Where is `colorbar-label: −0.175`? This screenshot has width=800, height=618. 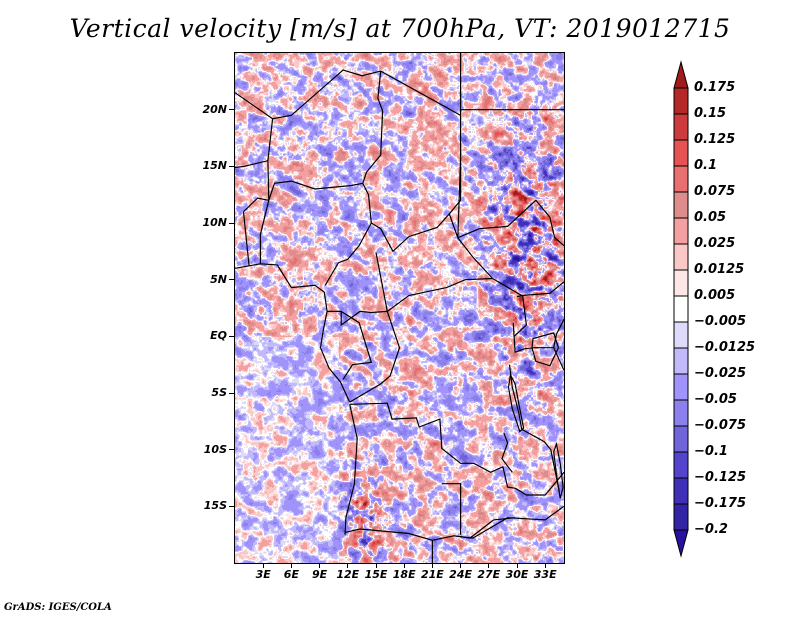
colorbar-label: −0.175 is located at coordinates (720, 503).